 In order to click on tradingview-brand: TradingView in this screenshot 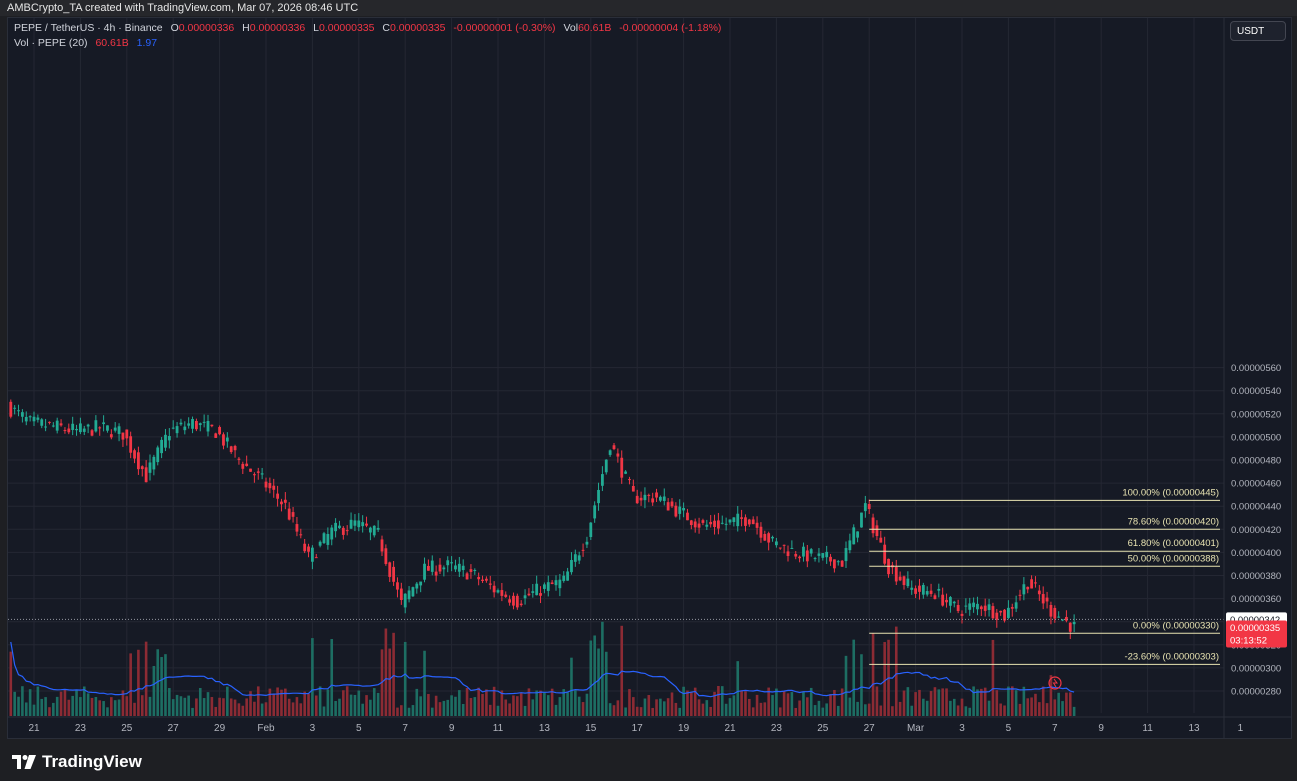, I will do `click(77, 762)`.